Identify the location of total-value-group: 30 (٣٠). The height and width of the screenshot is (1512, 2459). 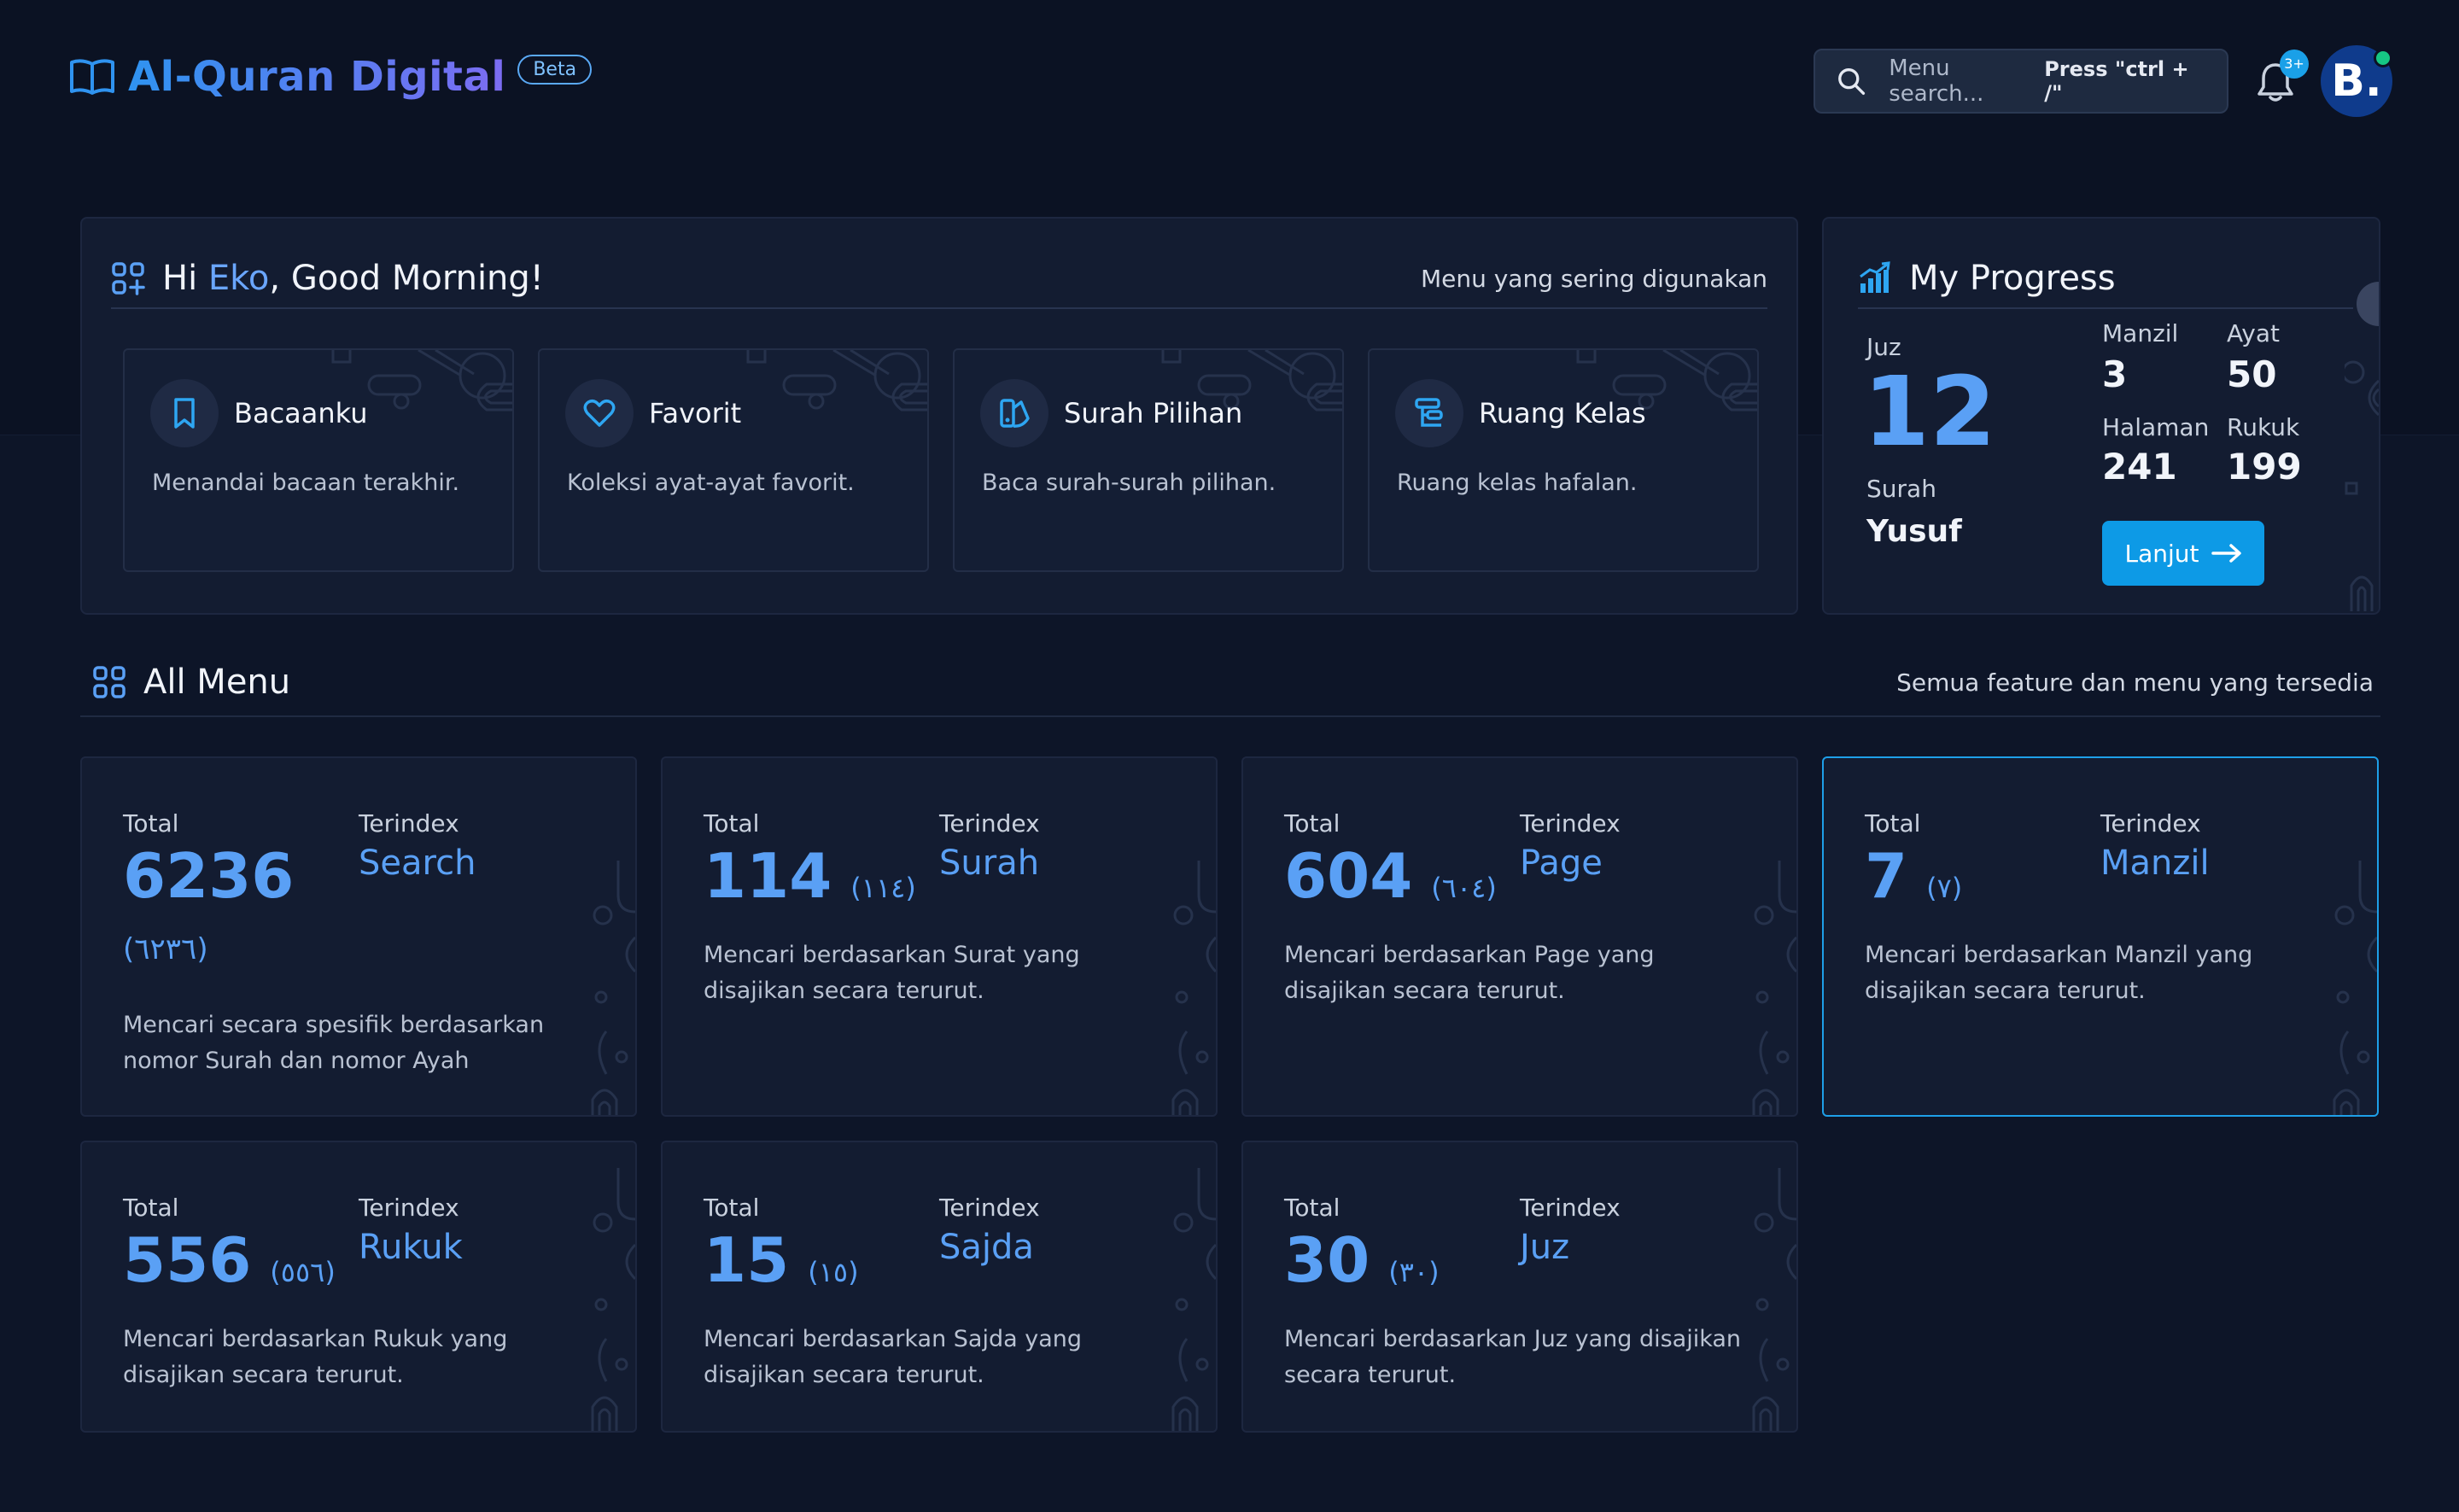
(1362, 1260).